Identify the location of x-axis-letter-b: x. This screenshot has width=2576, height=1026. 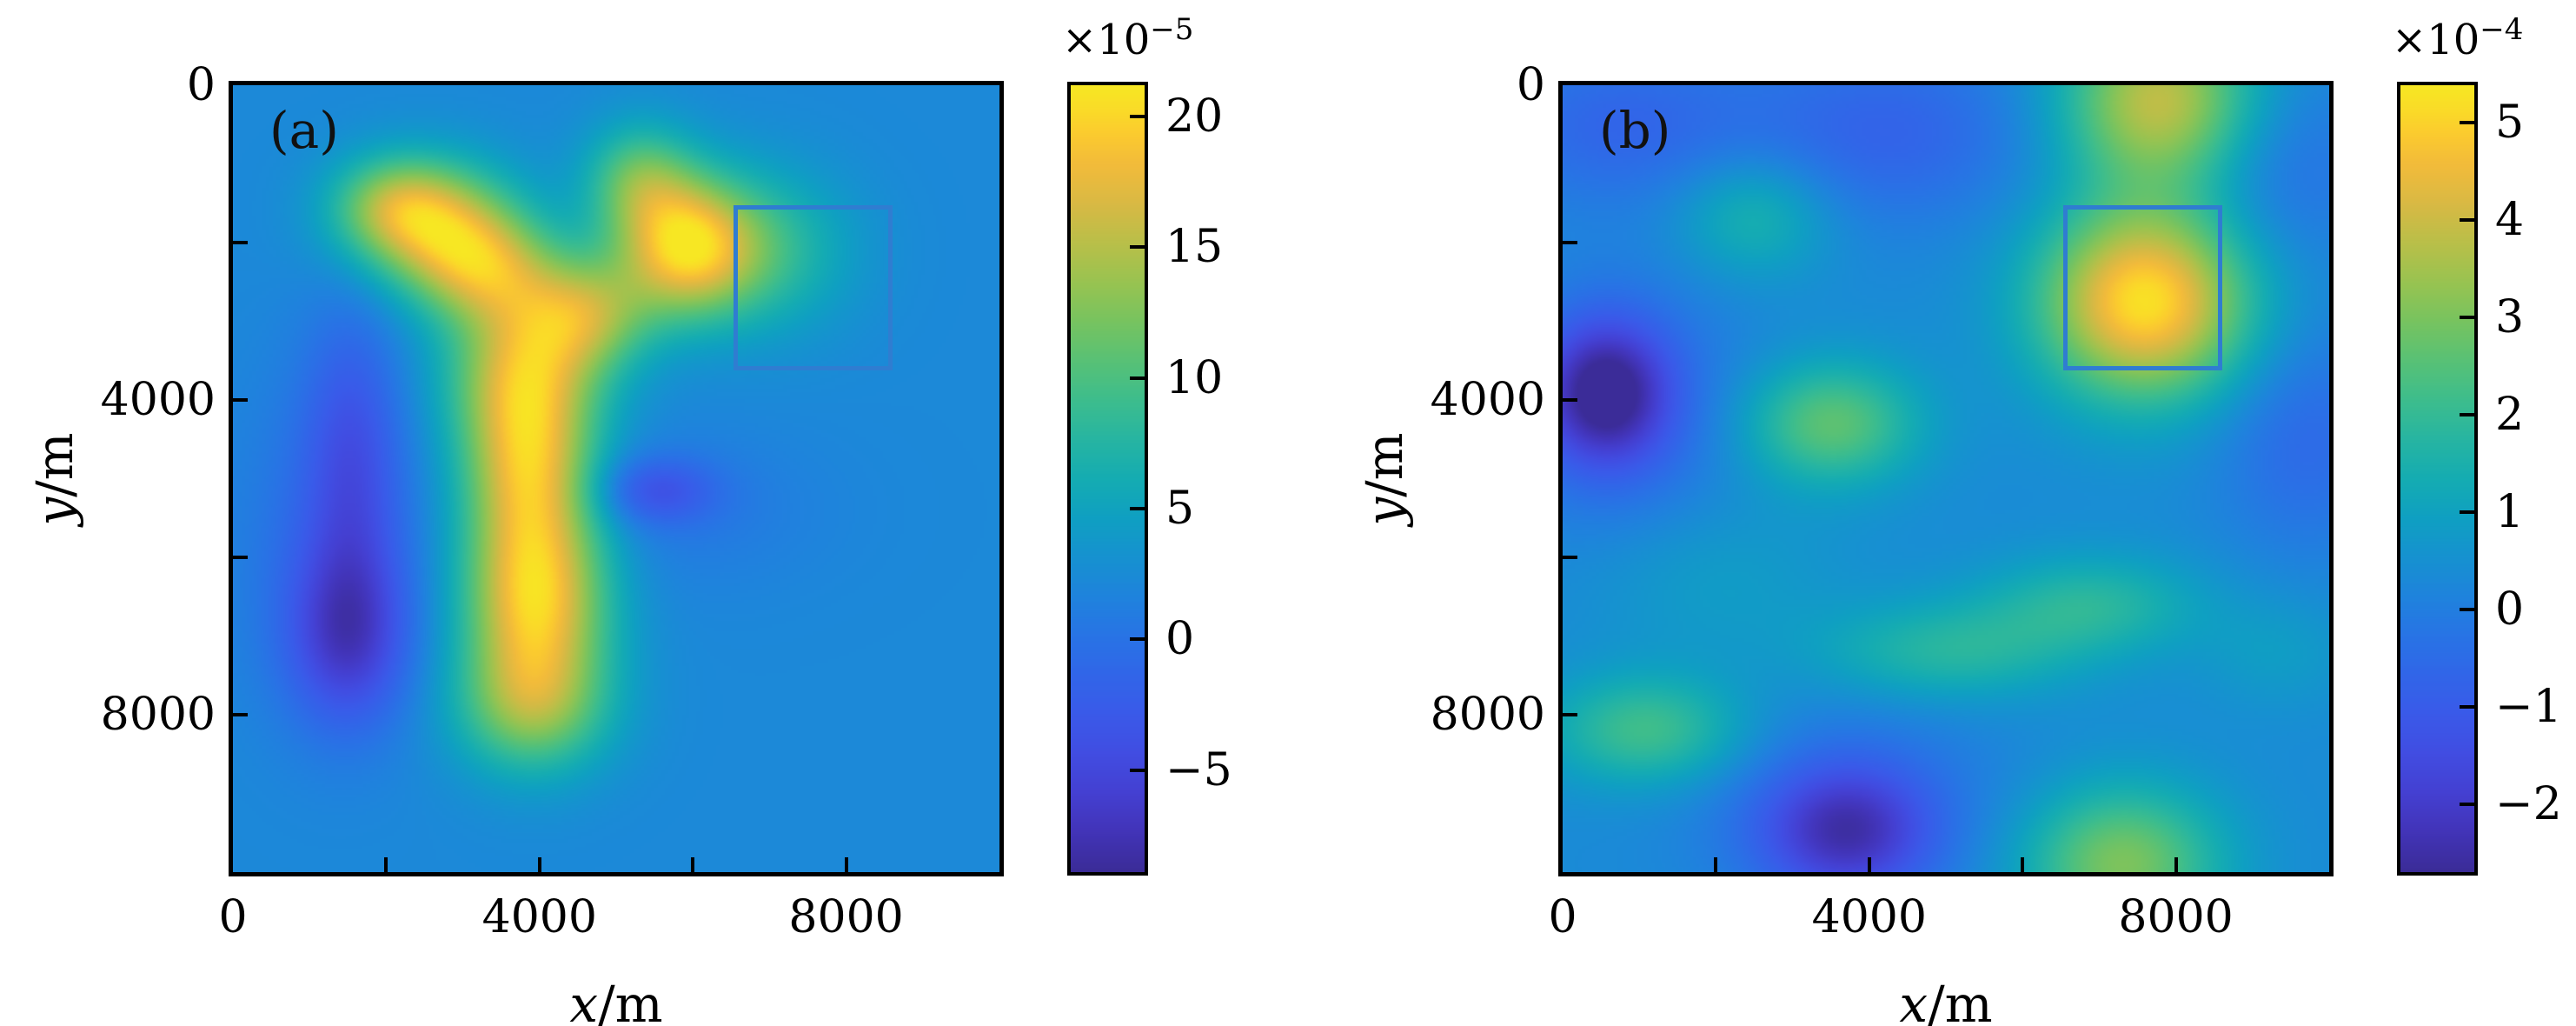
(1914, 1000).